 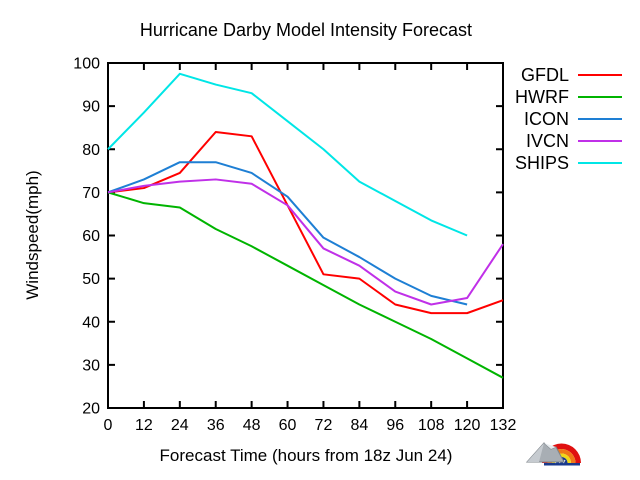 What do you see at coordinates (546, 118) in the screenshot?
I see `legend-label: ICON` at bounding box center [546, 118].